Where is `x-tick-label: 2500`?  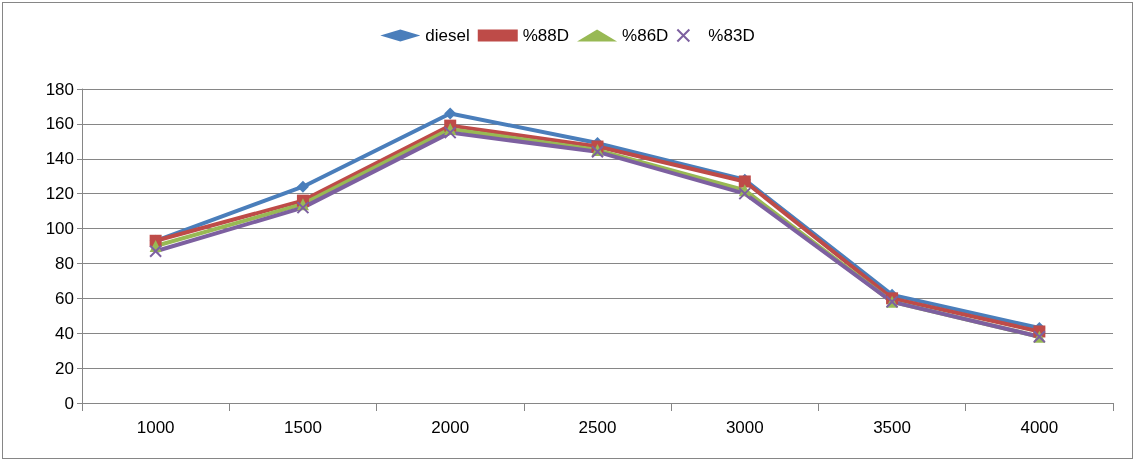 x-tick-label: 2500 is located at coordinates (597, 427).